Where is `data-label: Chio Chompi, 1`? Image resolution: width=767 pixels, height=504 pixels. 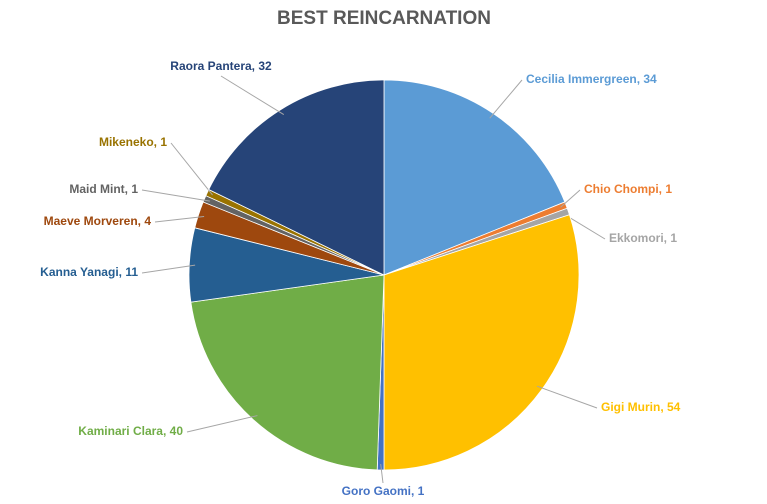 data-label: Chio Chompi, 1 is located at coordinates (628, 189).